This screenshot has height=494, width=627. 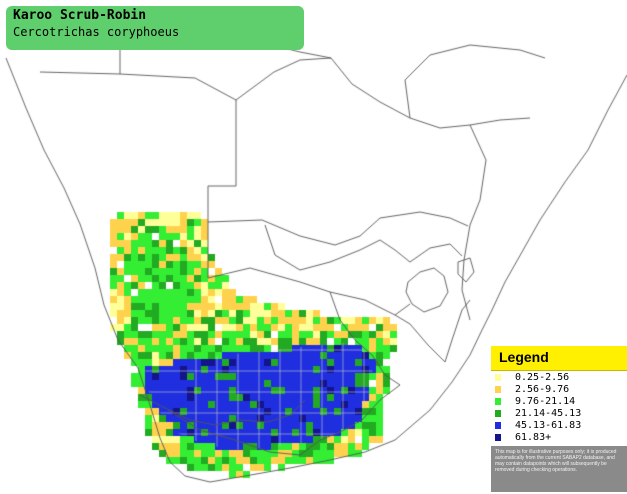 I want to click on legend-label: 61.83+, so click(x=533, y=437).